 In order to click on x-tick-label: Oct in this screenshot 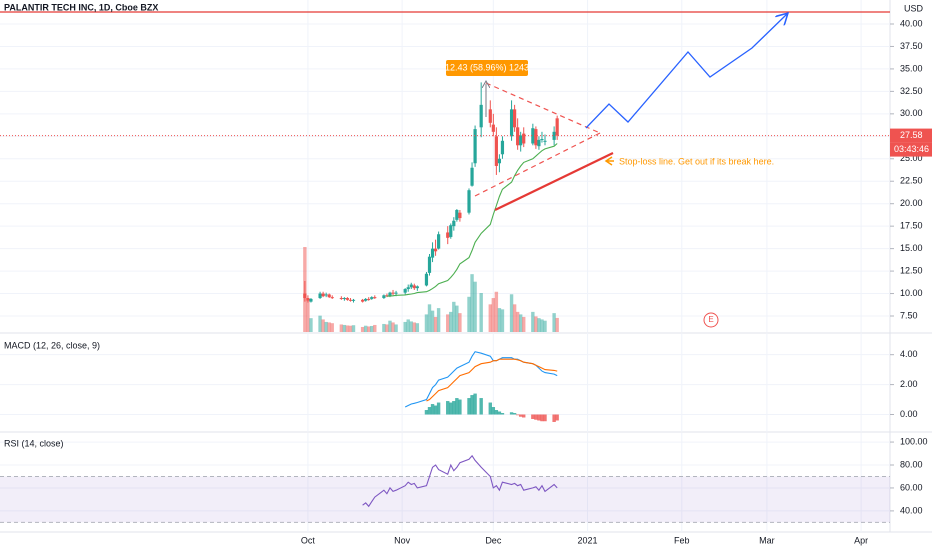, I will do `click(308, 540)`.